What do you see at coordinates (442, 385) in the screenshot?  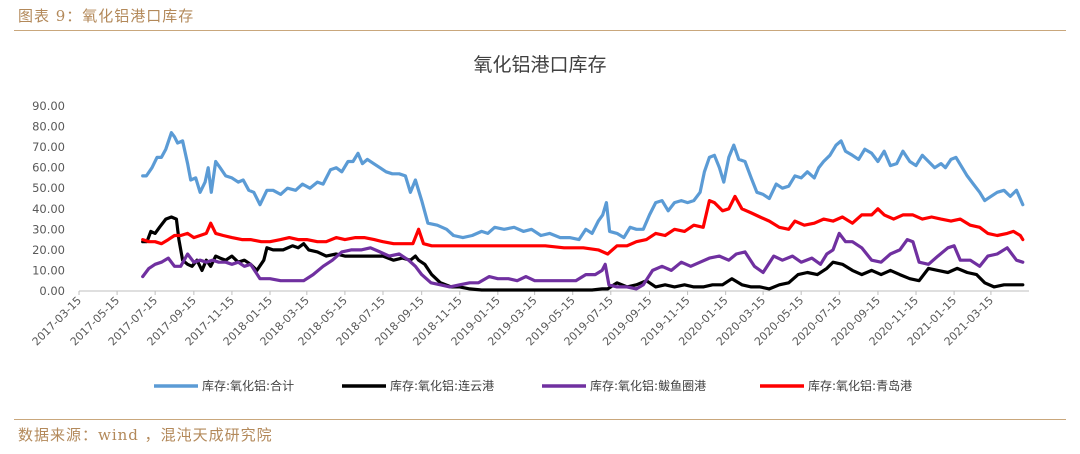 I see `legend-label: 库存:氧化铝:连云港` at bounding box center [442, 385].